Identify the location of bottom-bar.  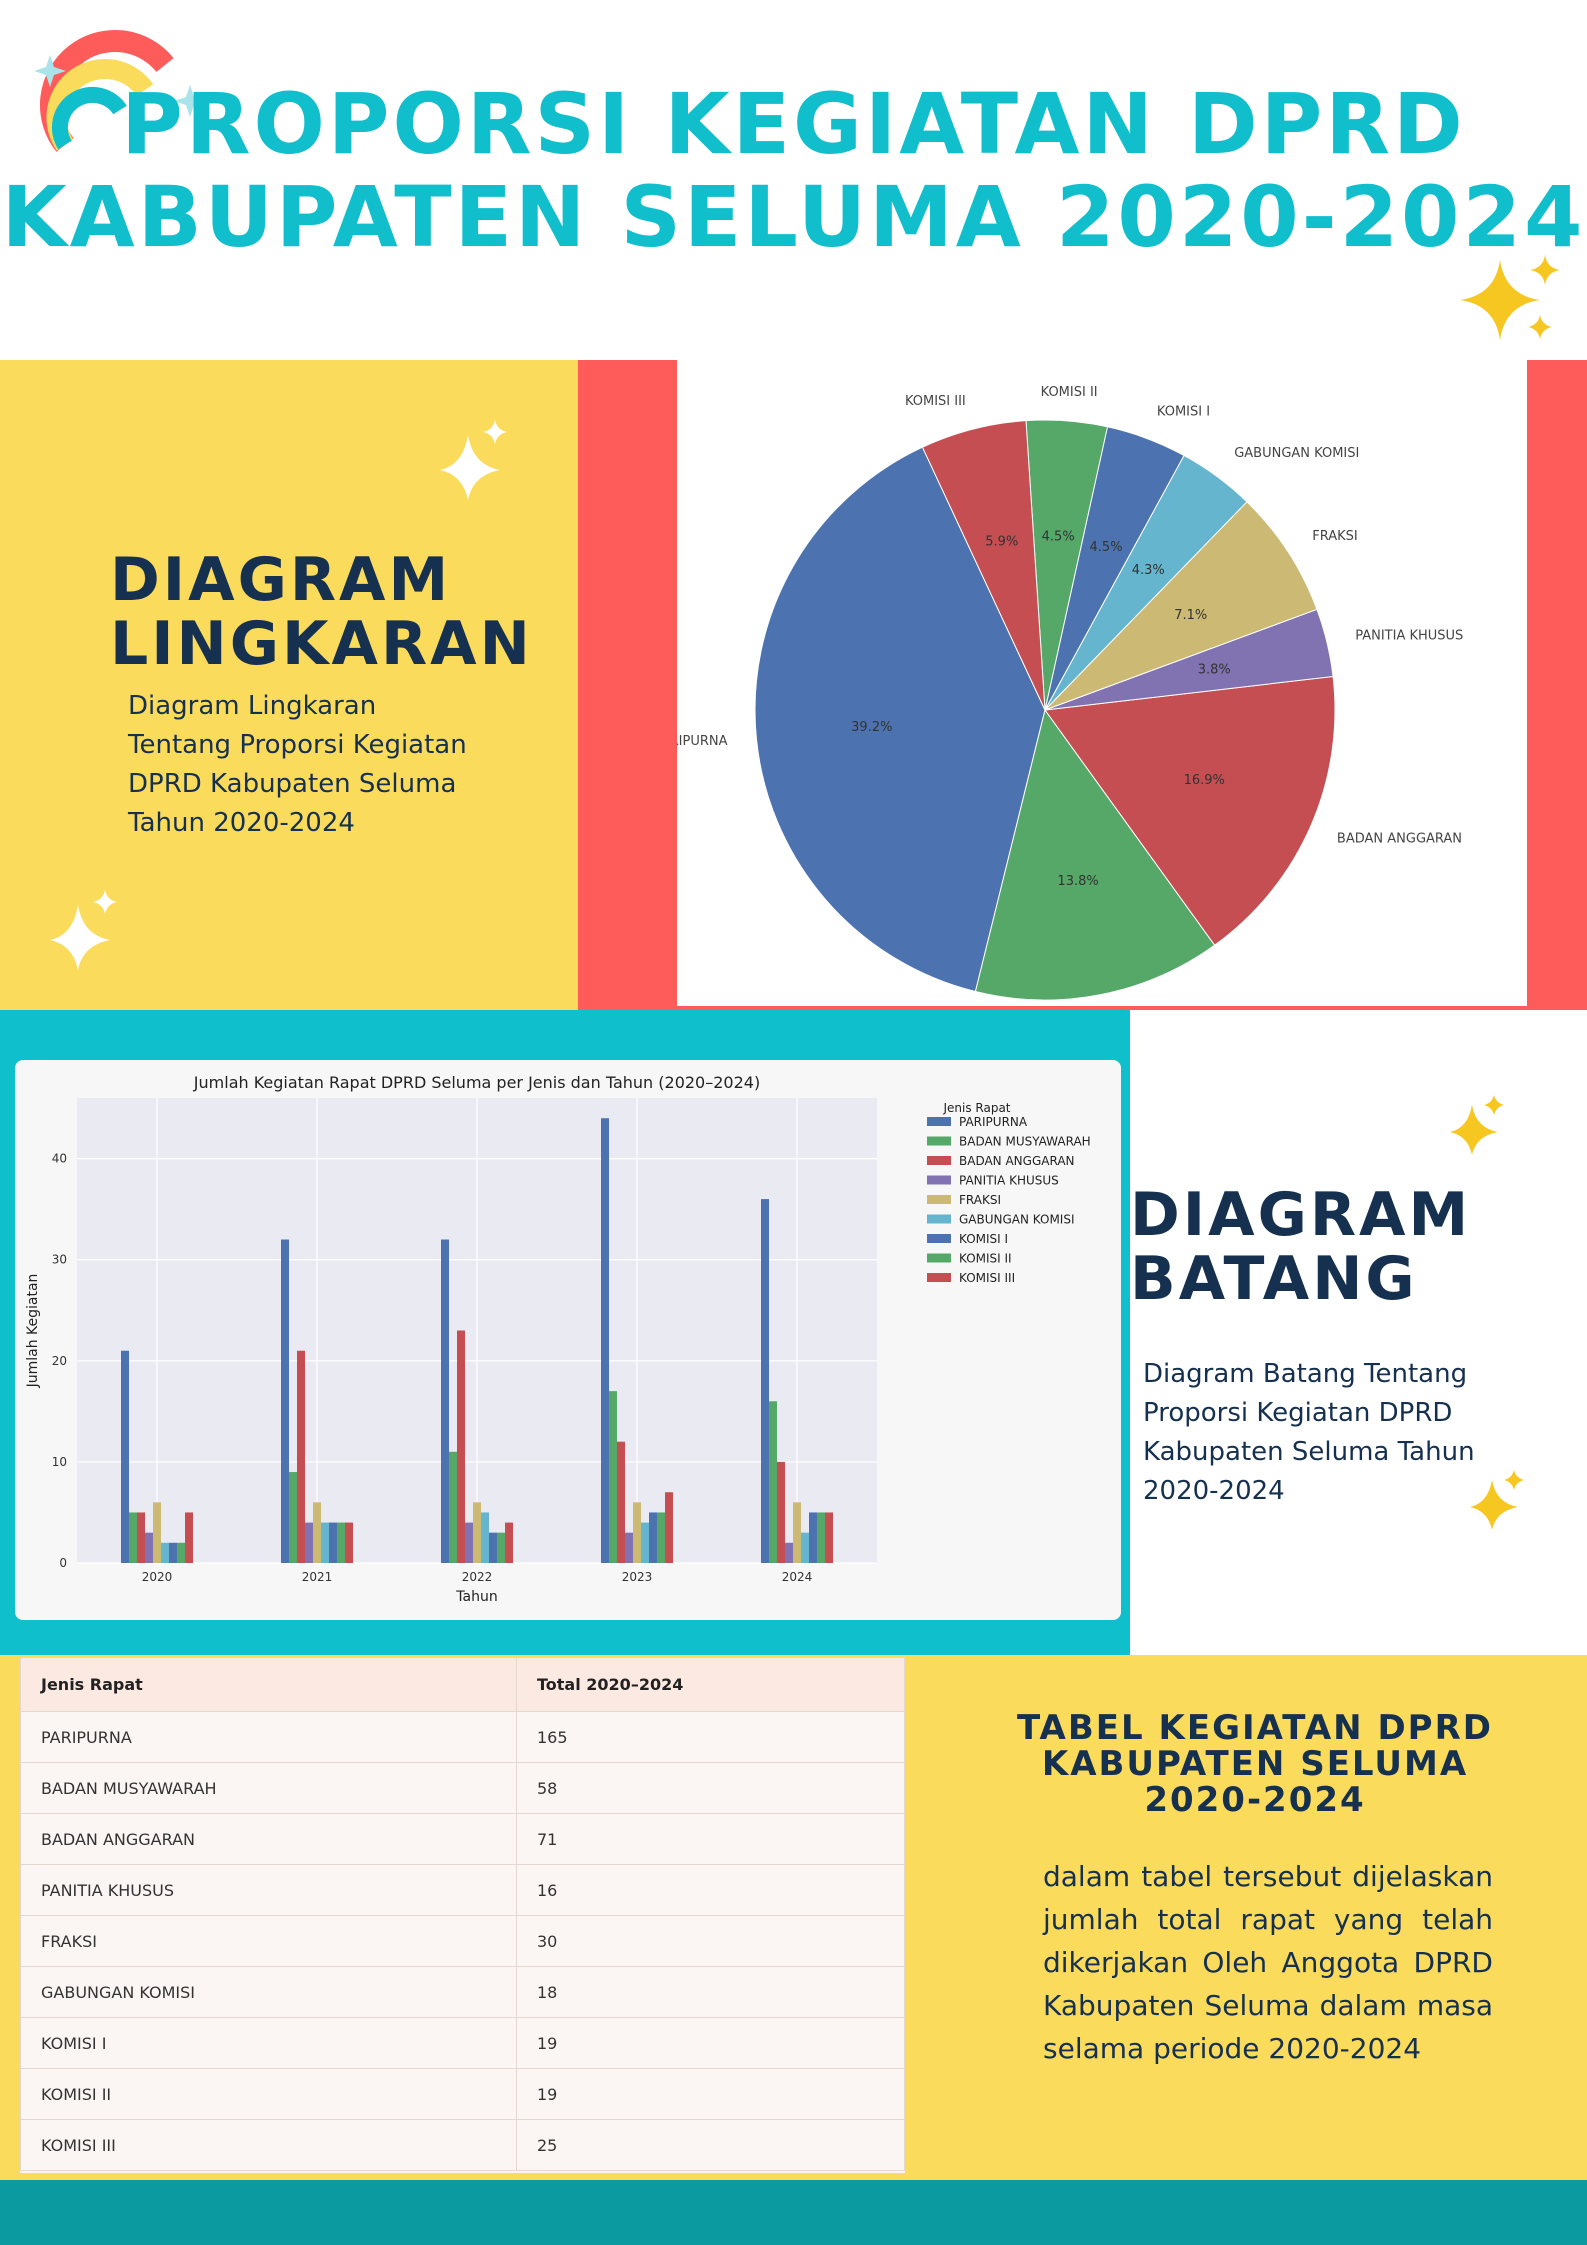
(793, 2212).